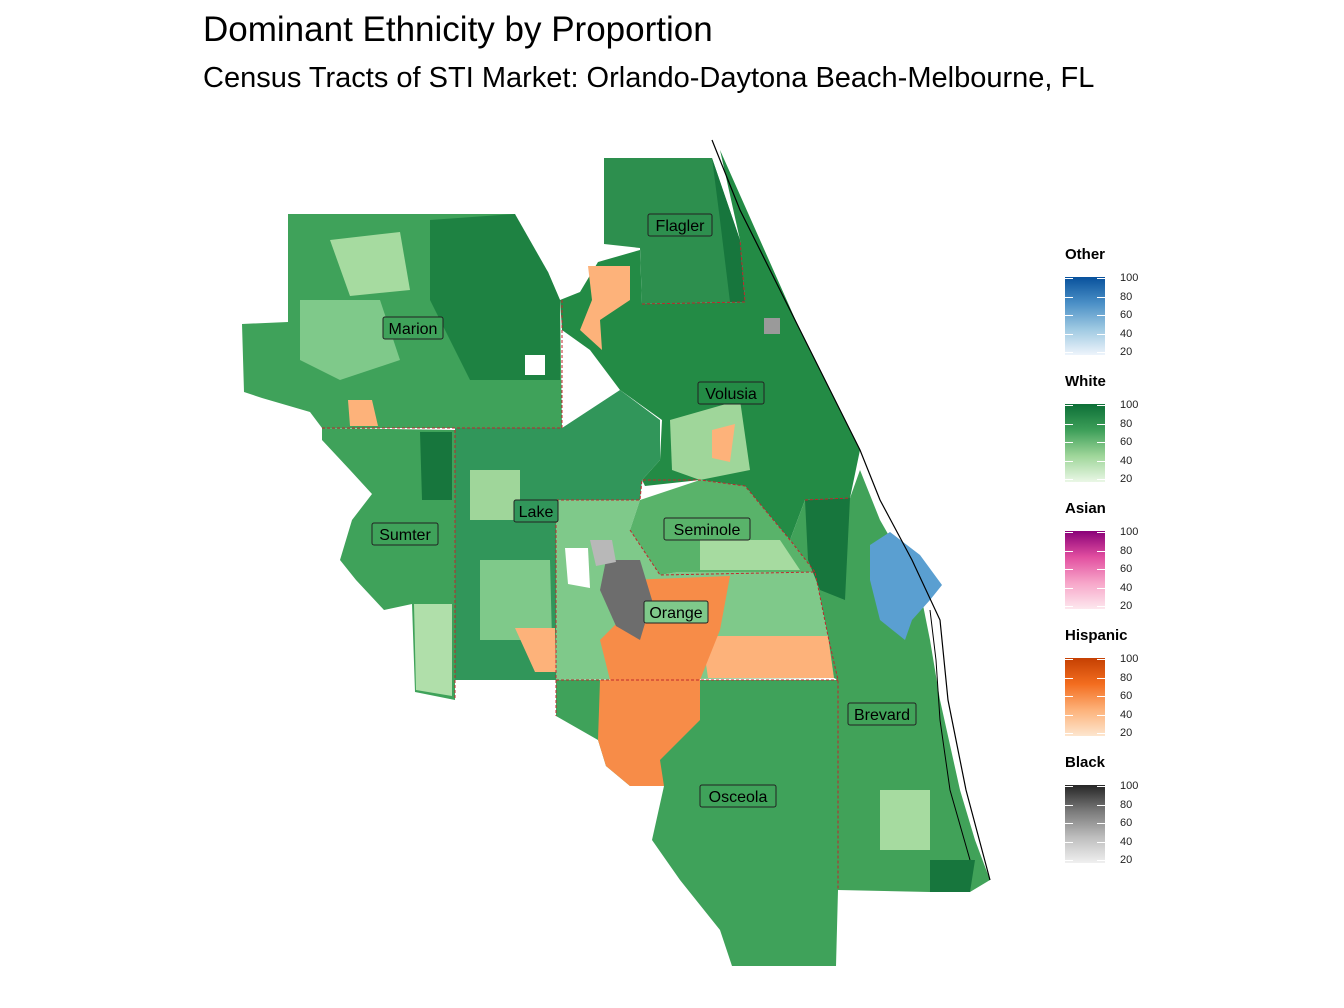 Image resolution: width=1344 pixels, height=1008 pixels. What do you see at coordinates (1119, 817) in the screenshot?
I see `legend-black: Black 100 80 60 40 20` at bounding box center [1119, 817].